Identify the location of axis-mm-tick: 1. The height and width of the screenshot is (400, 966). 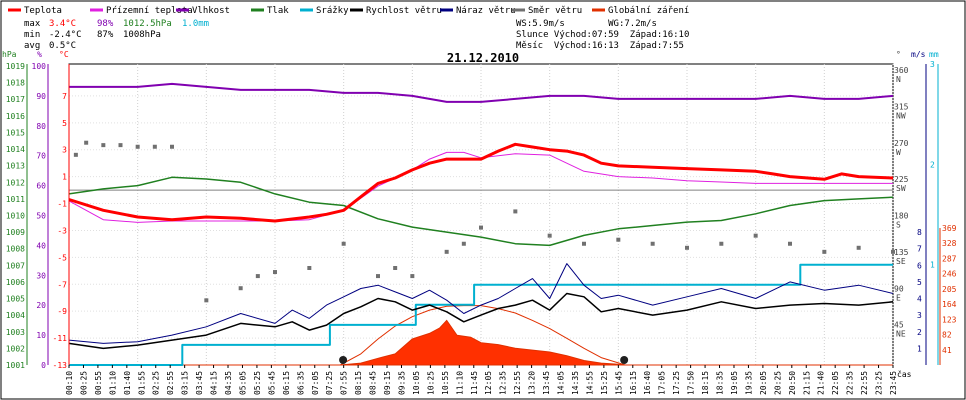
(932, 265).